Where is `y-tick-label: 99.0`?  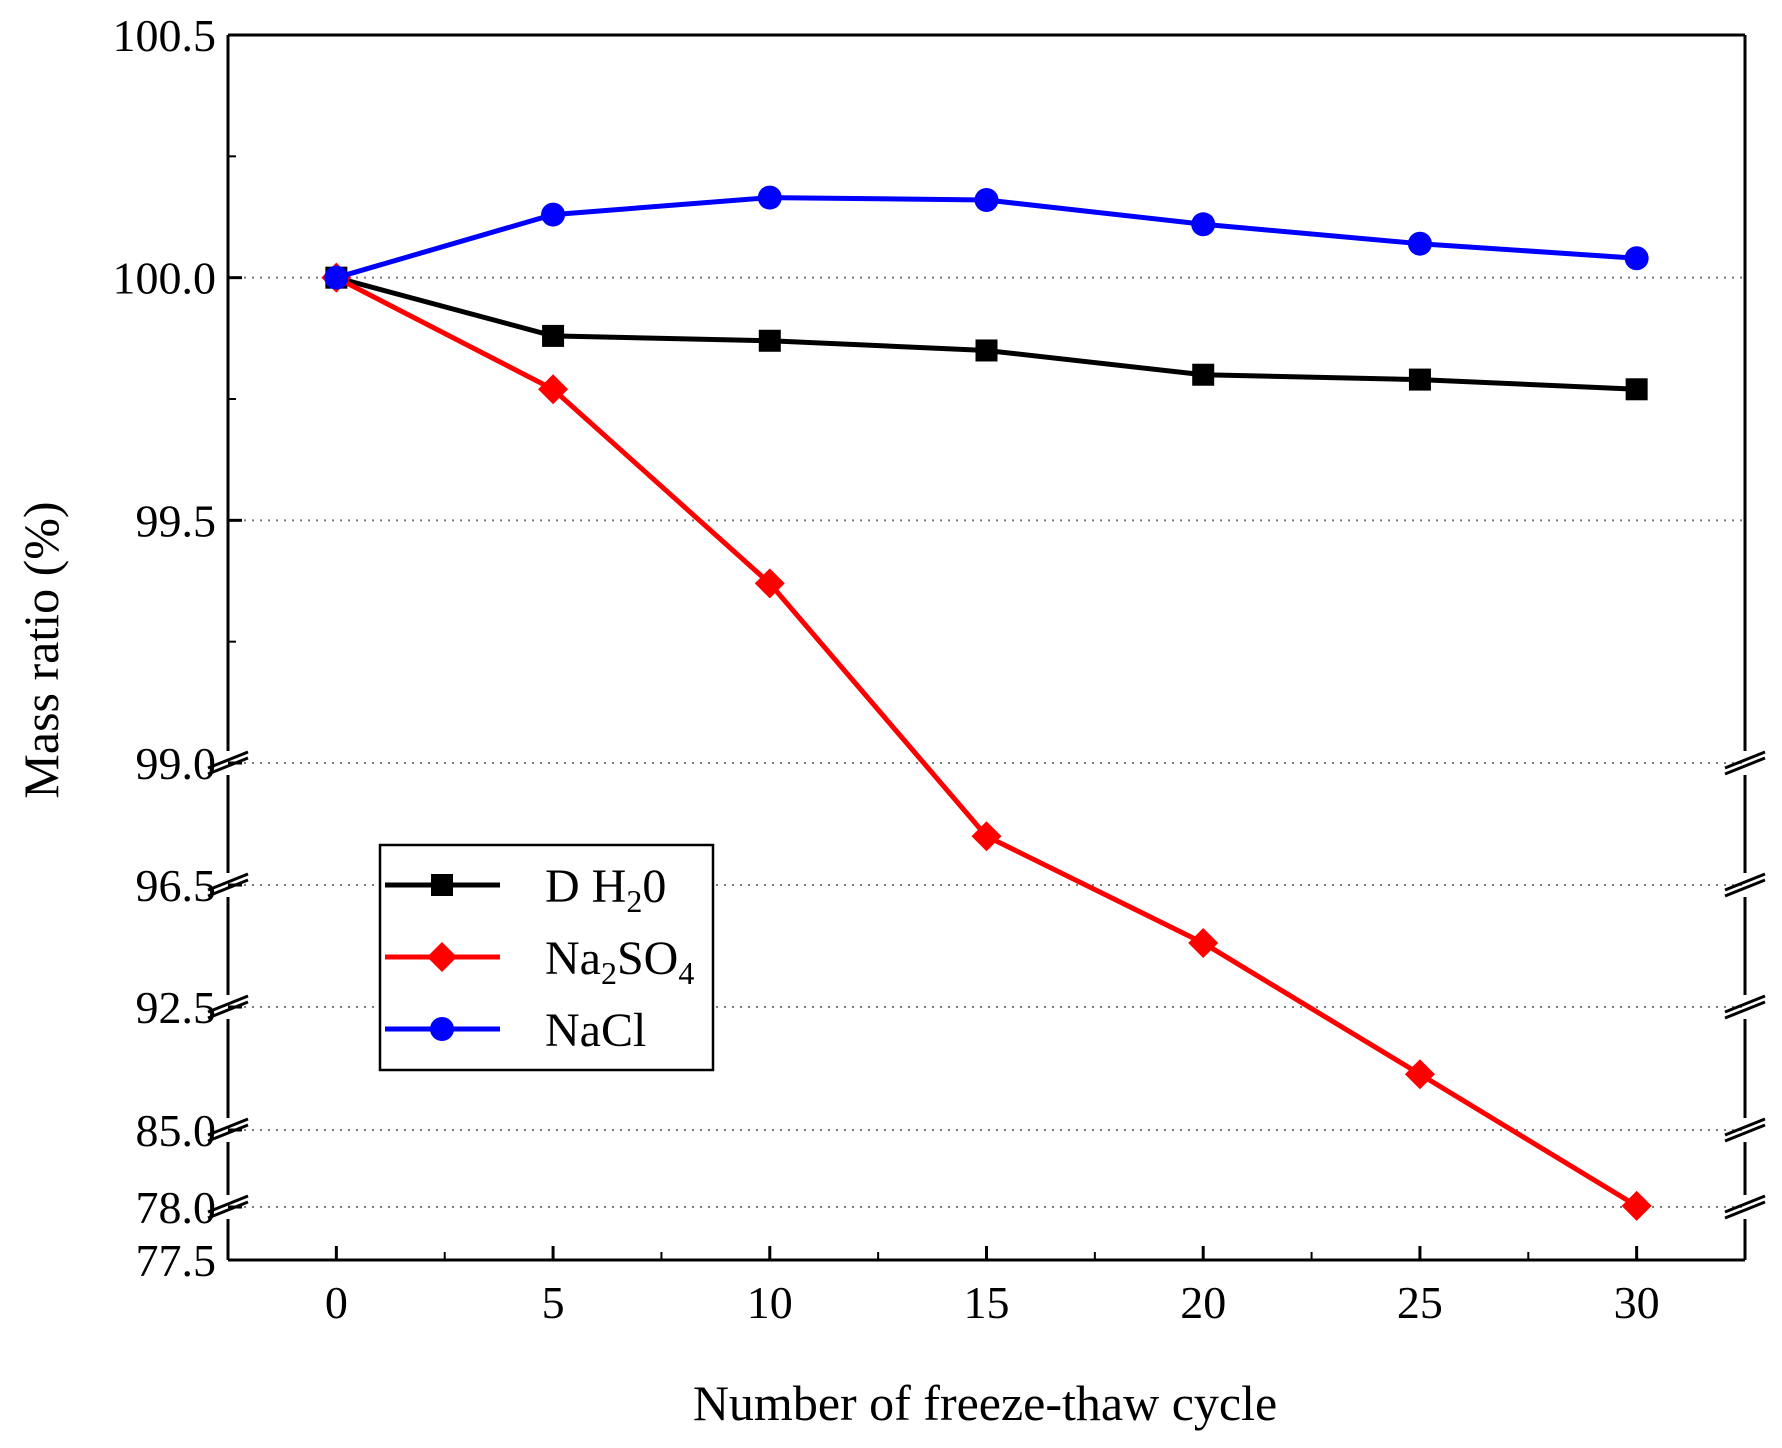 y-tick-label: 99.0 is located at coordinates (176, 763).